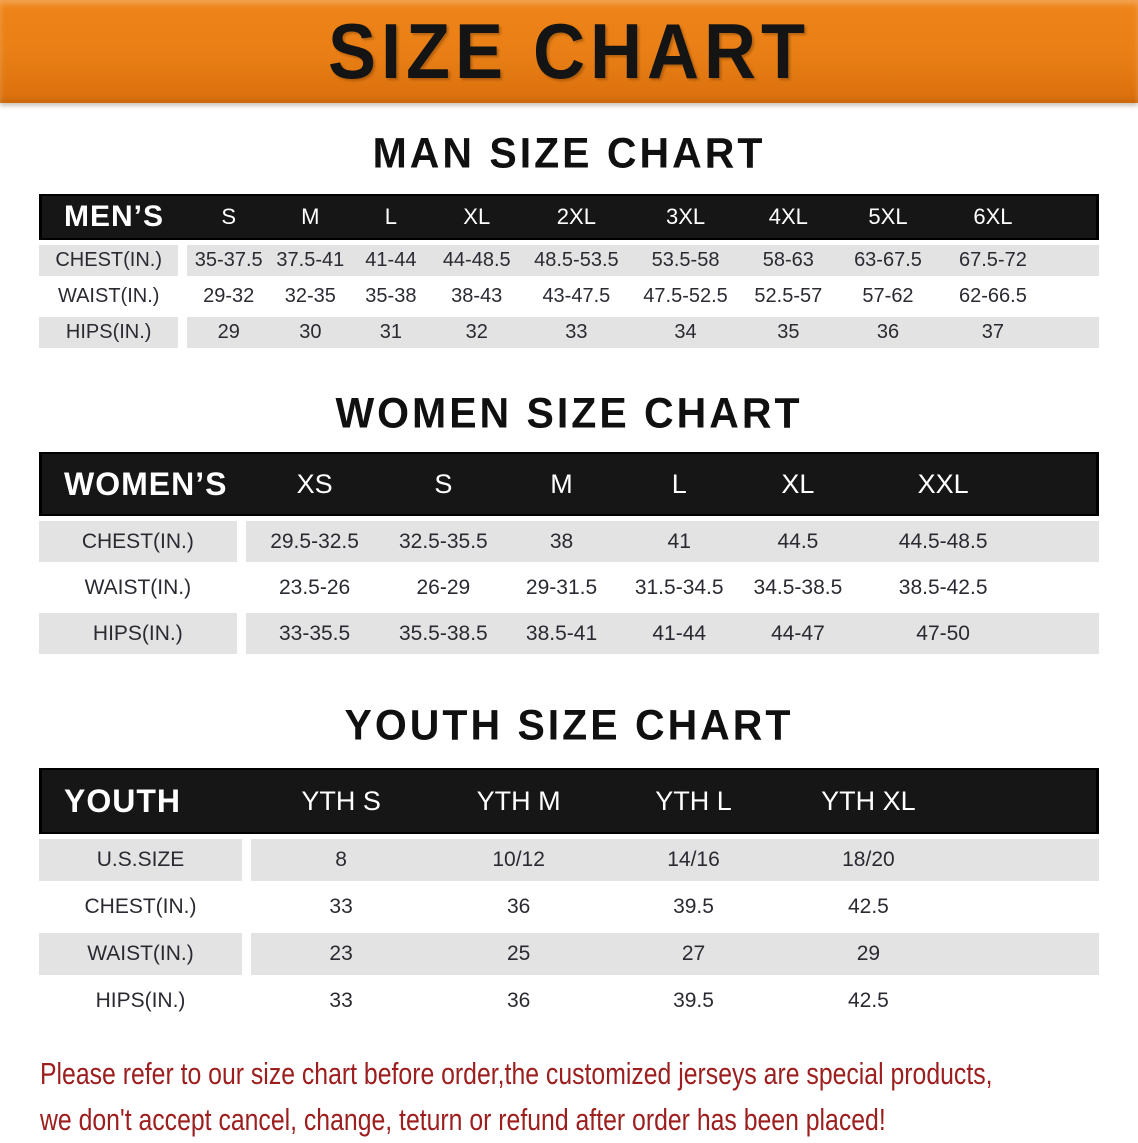  Describe the element at coordinates (145, 801) in the screenshot. I see `youth-group-label: YOUTH` at that location.